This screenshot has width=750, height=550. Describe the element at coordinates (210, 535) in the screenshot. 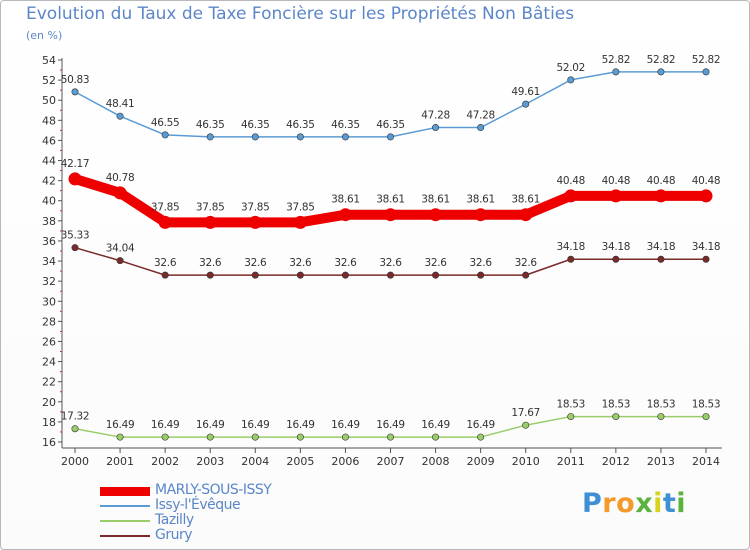

I see `legend-item: Grury` at that location.